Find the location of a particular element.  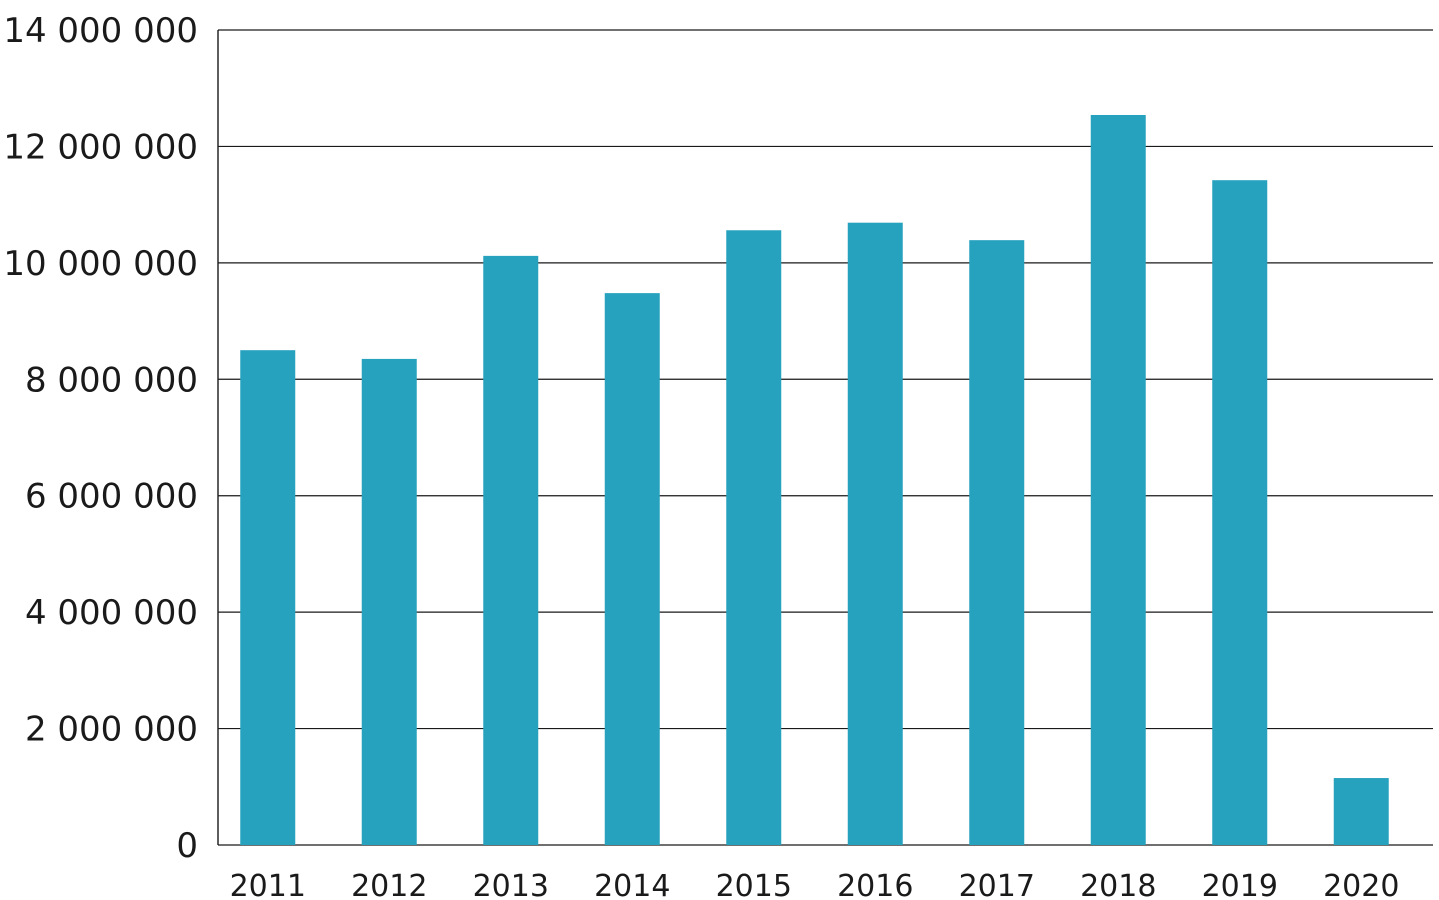

x-tick-label-2012: 2012 is located at coordinates (389, 884).